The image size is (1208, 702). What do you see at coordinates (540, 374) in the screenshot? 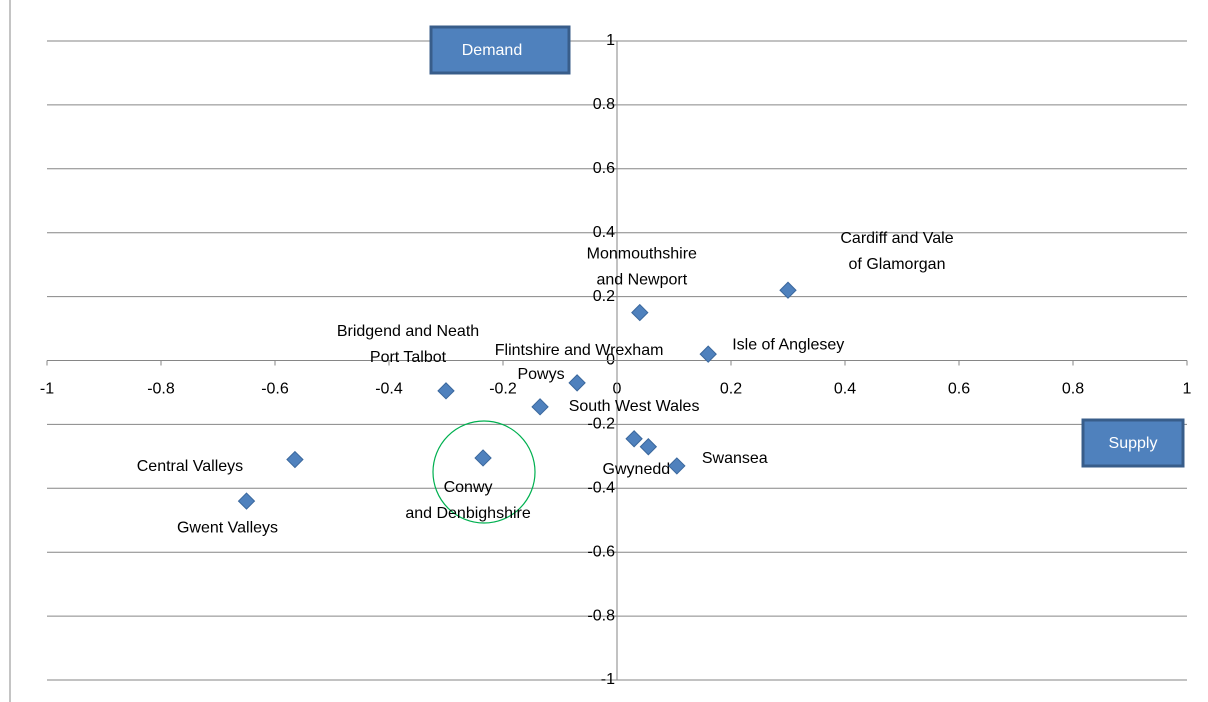
I see `point-label: Powys` at bounding box center [540, 374].